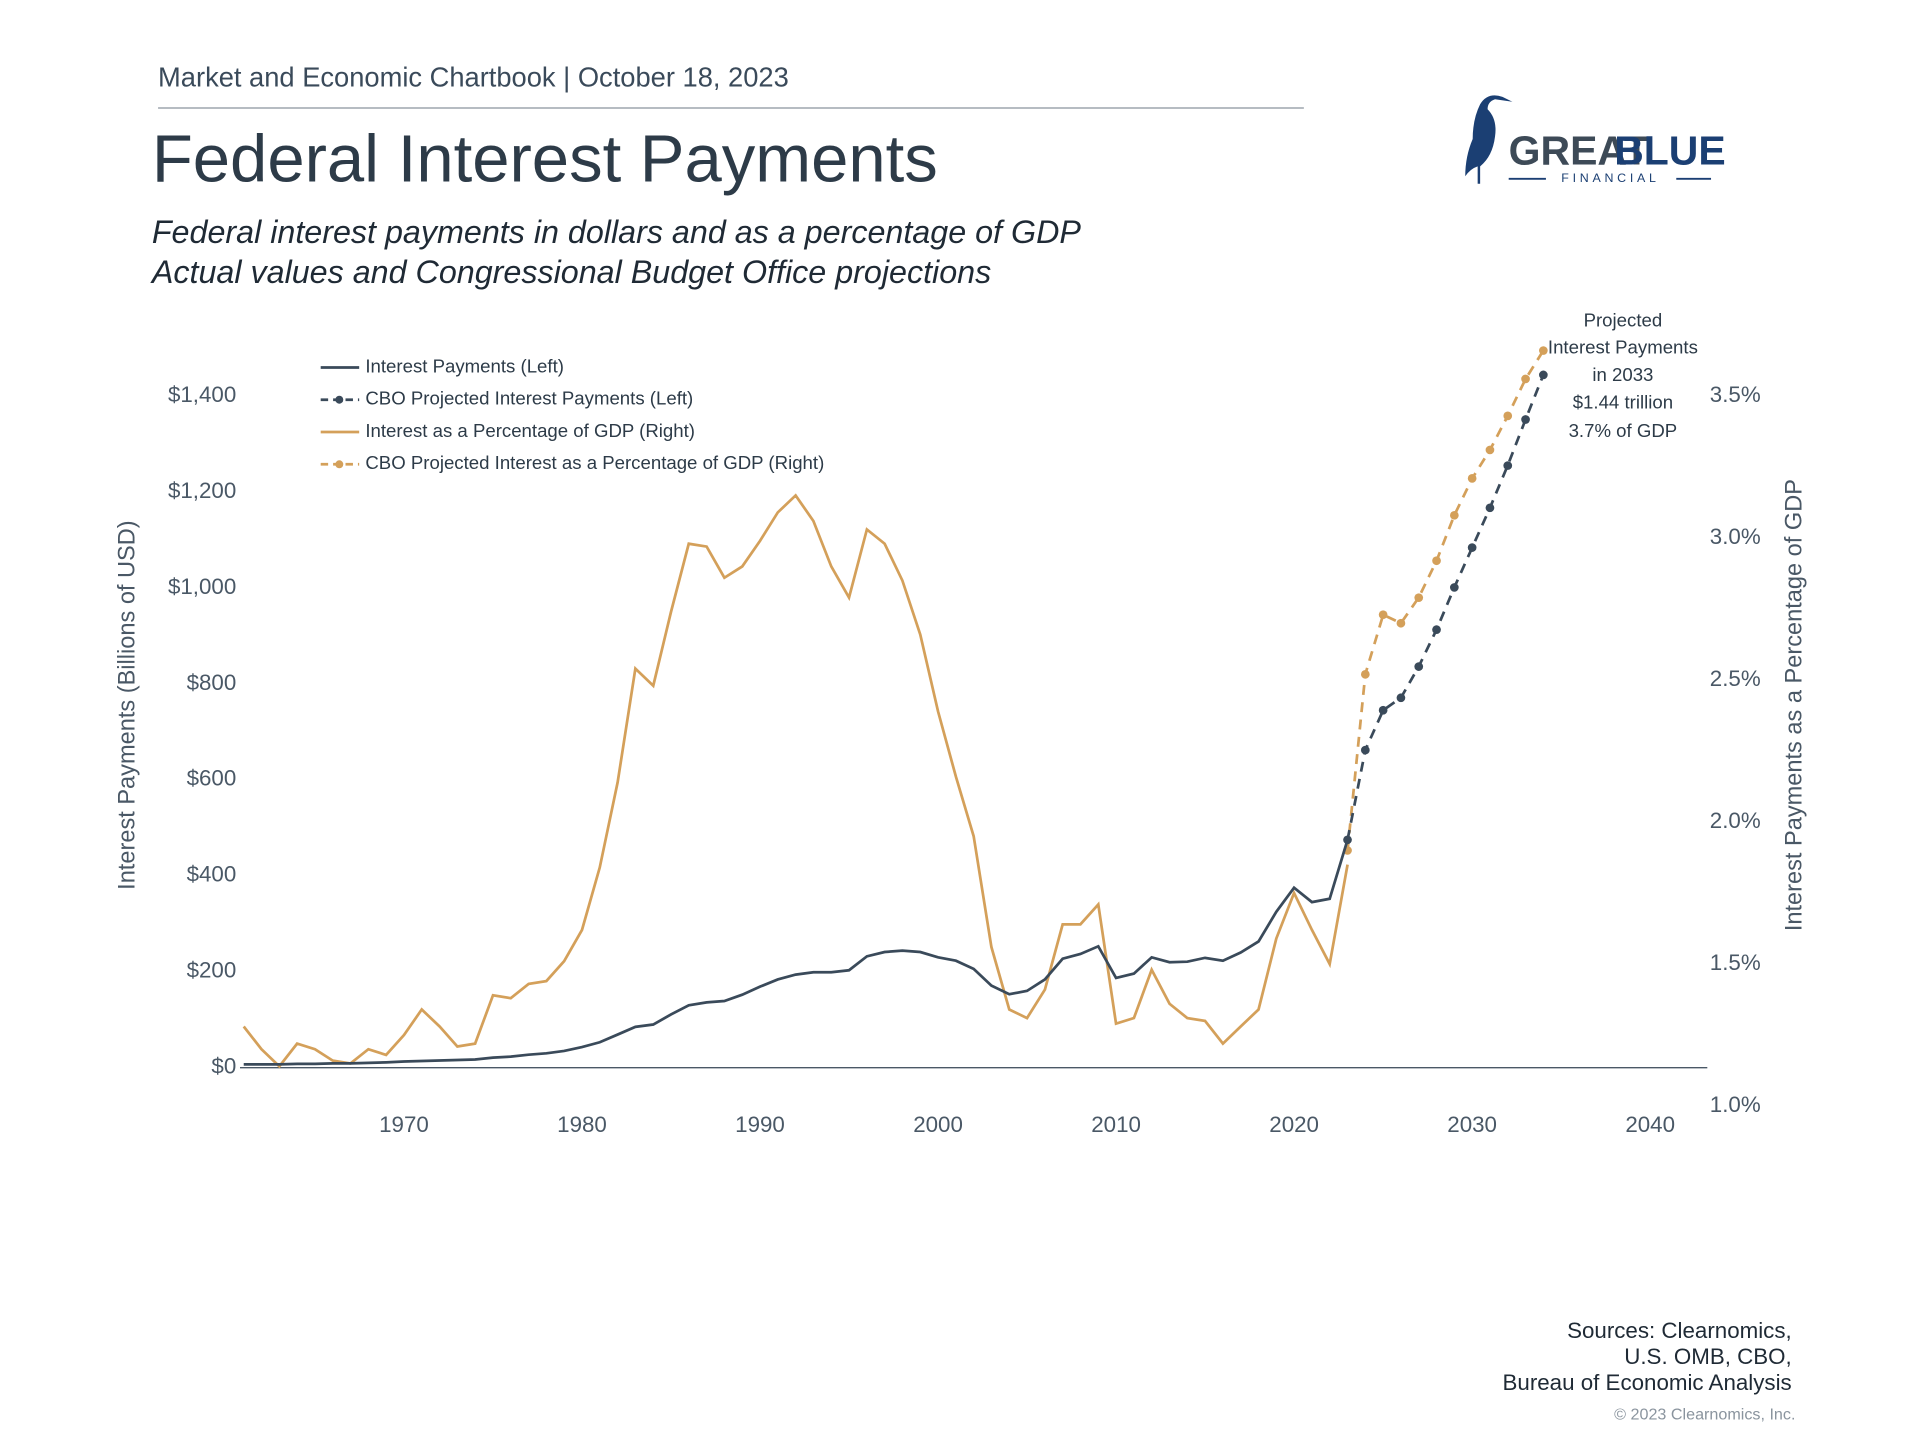  What do you see at coordinates (1735, 394) in the screenshot?
I see `y2-tick-label: 3.5%` at bounding box center [1735, 394].